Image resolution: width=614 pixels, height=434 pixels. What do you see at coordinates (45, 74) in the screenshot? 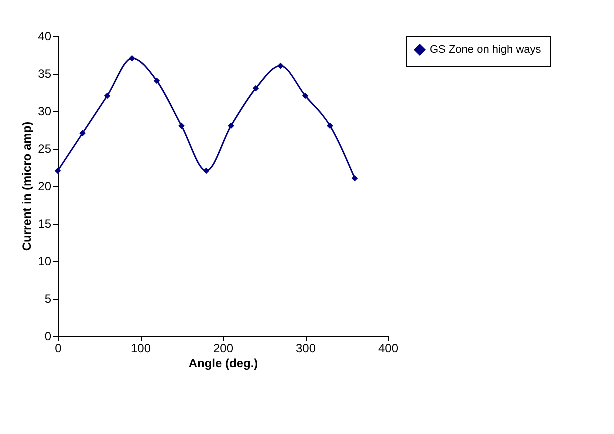
I see `y-tick-label: 35` at bounding box center [45, 74].